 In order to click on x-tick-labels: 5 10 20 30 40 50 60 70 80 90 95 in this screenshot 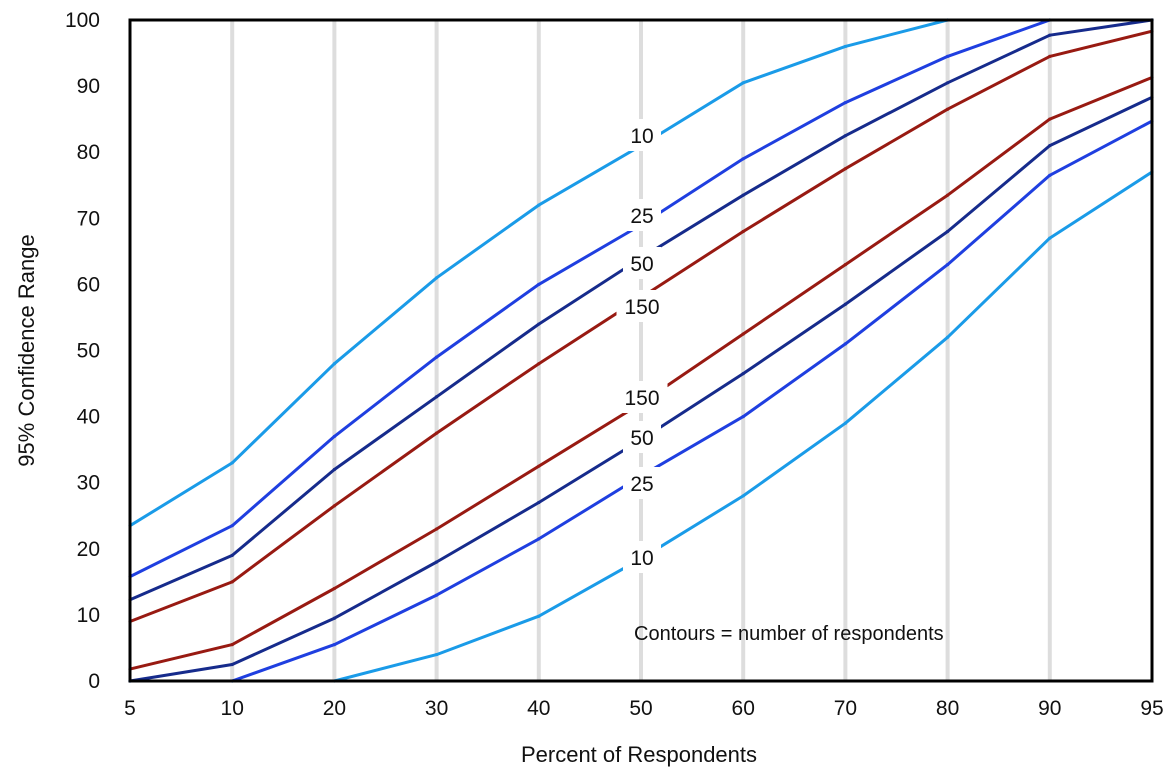, I will do `click(644, 708)`.